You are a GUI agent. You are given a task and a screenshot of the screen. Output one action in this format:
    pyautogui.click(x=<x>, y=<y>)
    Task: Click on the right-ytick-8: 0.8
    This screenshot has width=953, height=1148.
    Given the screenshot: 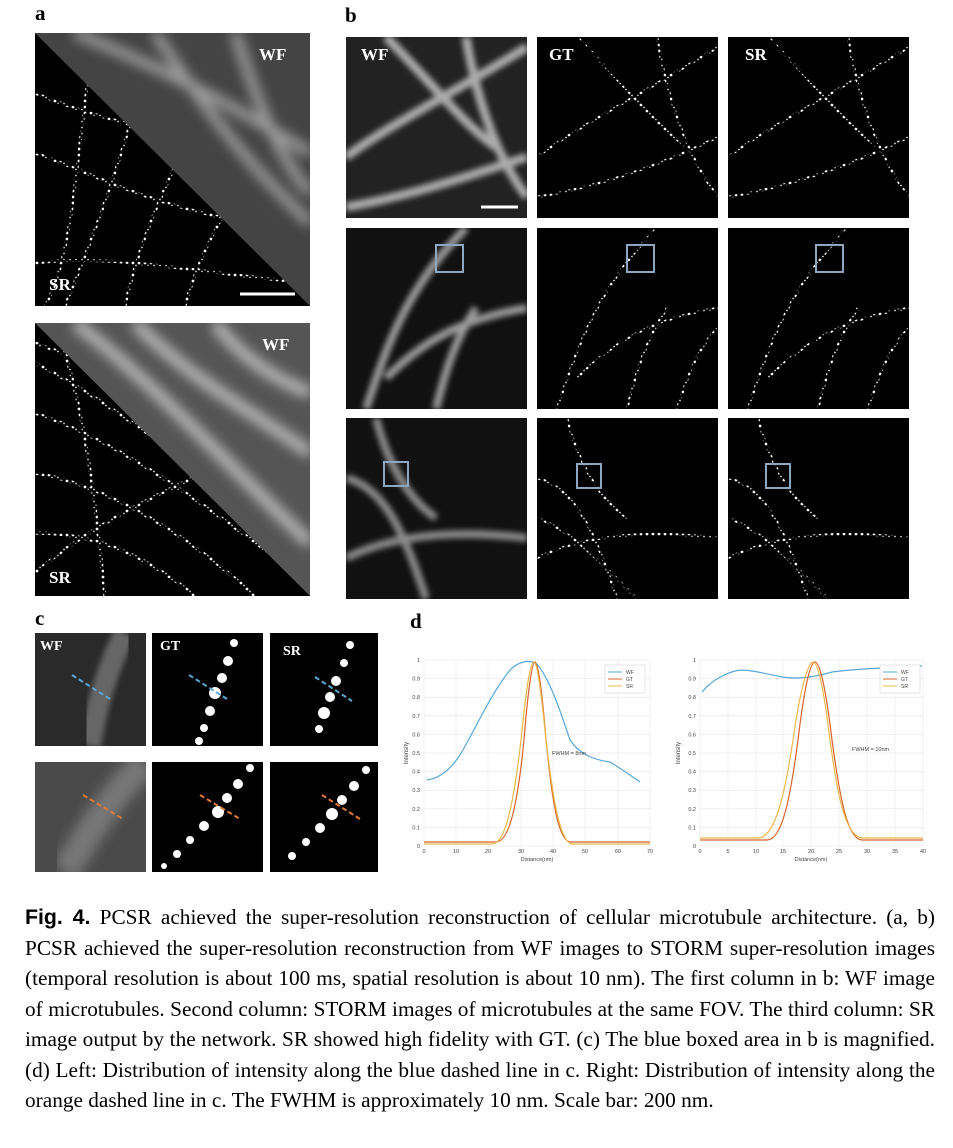 What is the action you would take?
    pyautogui.click(x=692, y=698)
    